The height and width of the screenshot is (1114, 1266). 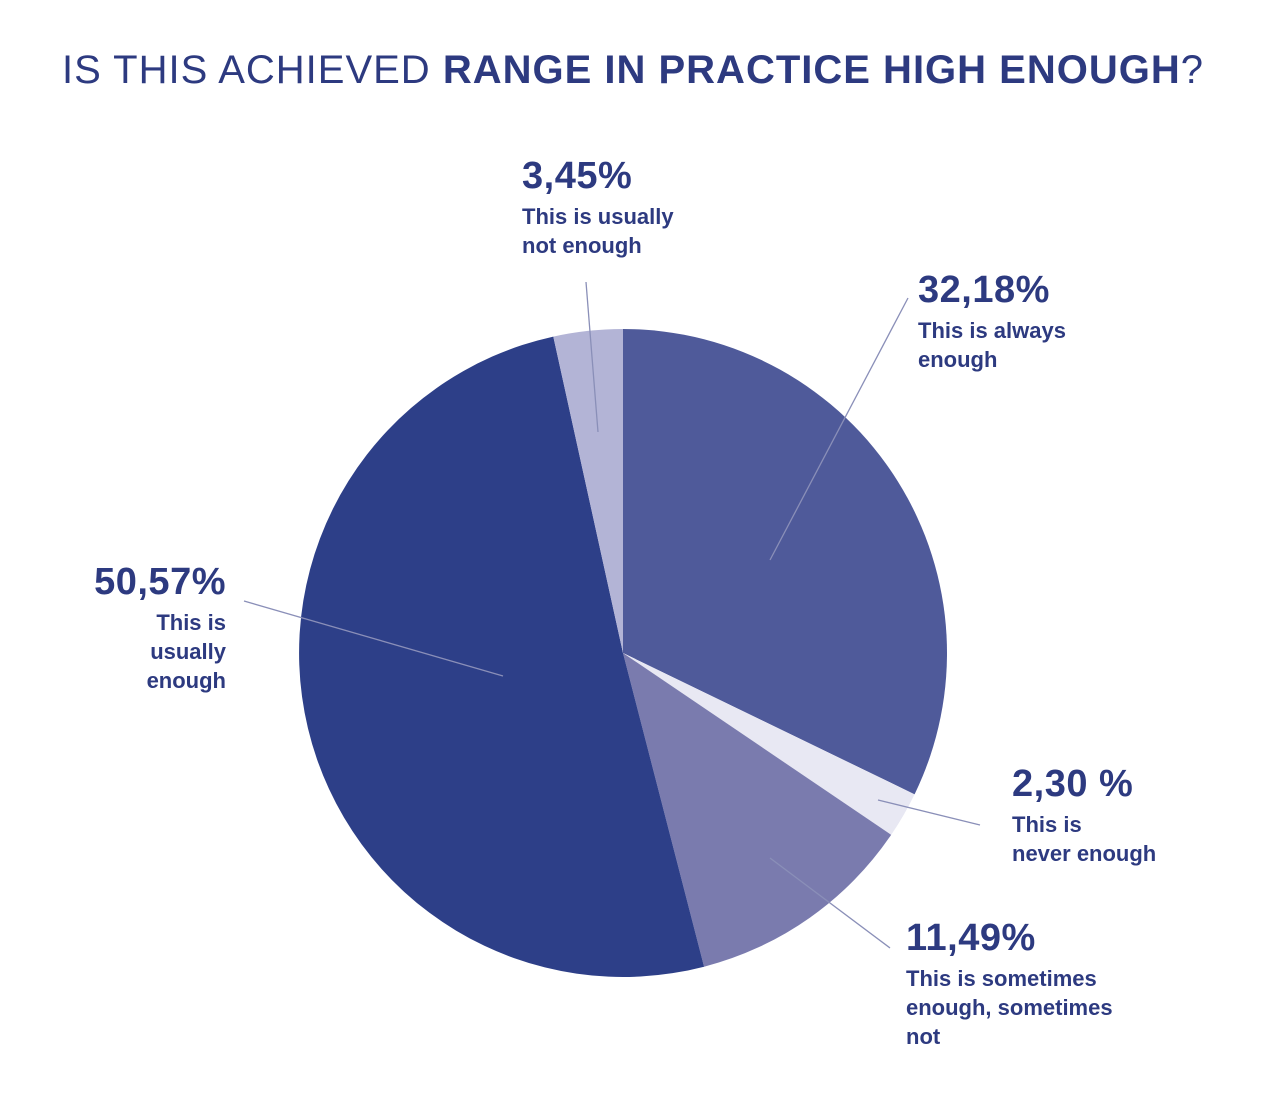 What do you see at coordinates (1192, 70) in the screenshot?
I see `title-end: ?` at bounding box center [1192, 70].